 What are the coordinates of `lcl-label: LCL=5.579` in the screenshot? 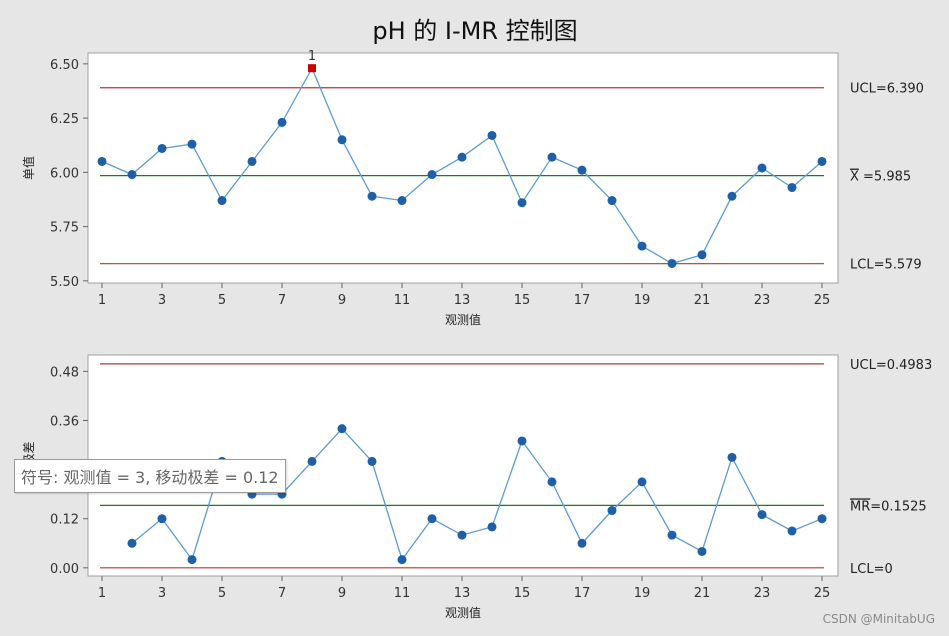 It's located at (886, 265).